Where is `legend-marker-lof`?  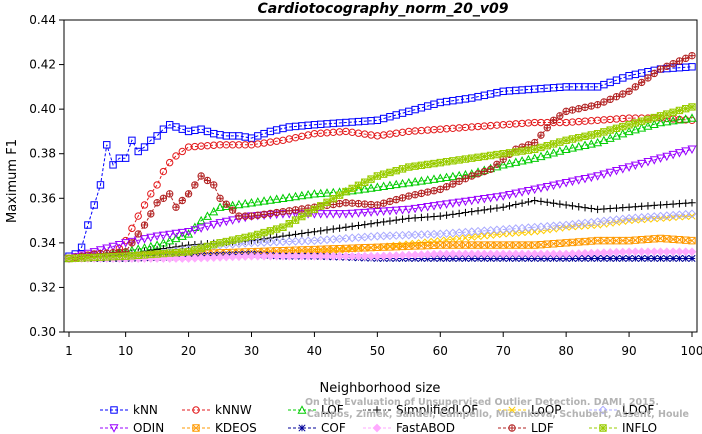 legend-marker-lof is located at coordinates (302, 409).